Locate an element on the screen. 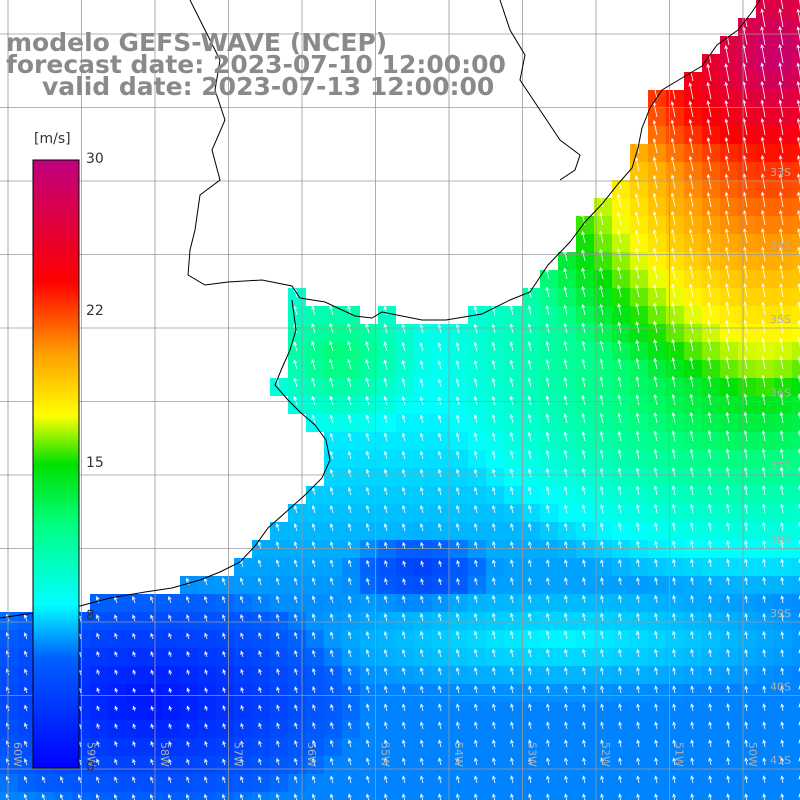  latitude-label: 35S is located at coordinates (780, 319).